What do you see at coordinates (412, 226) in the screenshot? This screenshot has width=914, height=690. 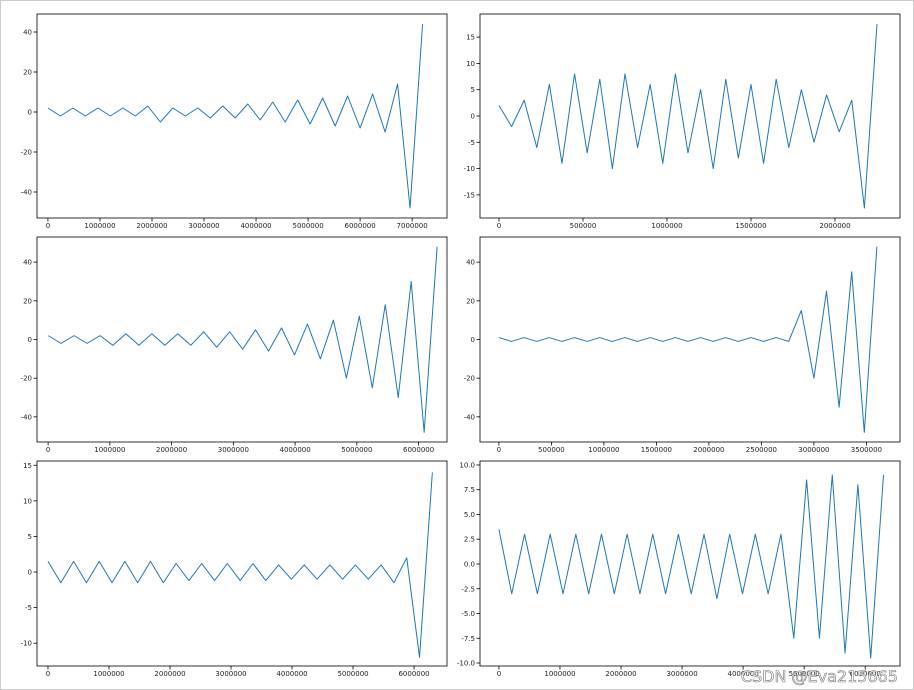 I see `x-tick-label: 7000000` at bounding box center [412, 226].